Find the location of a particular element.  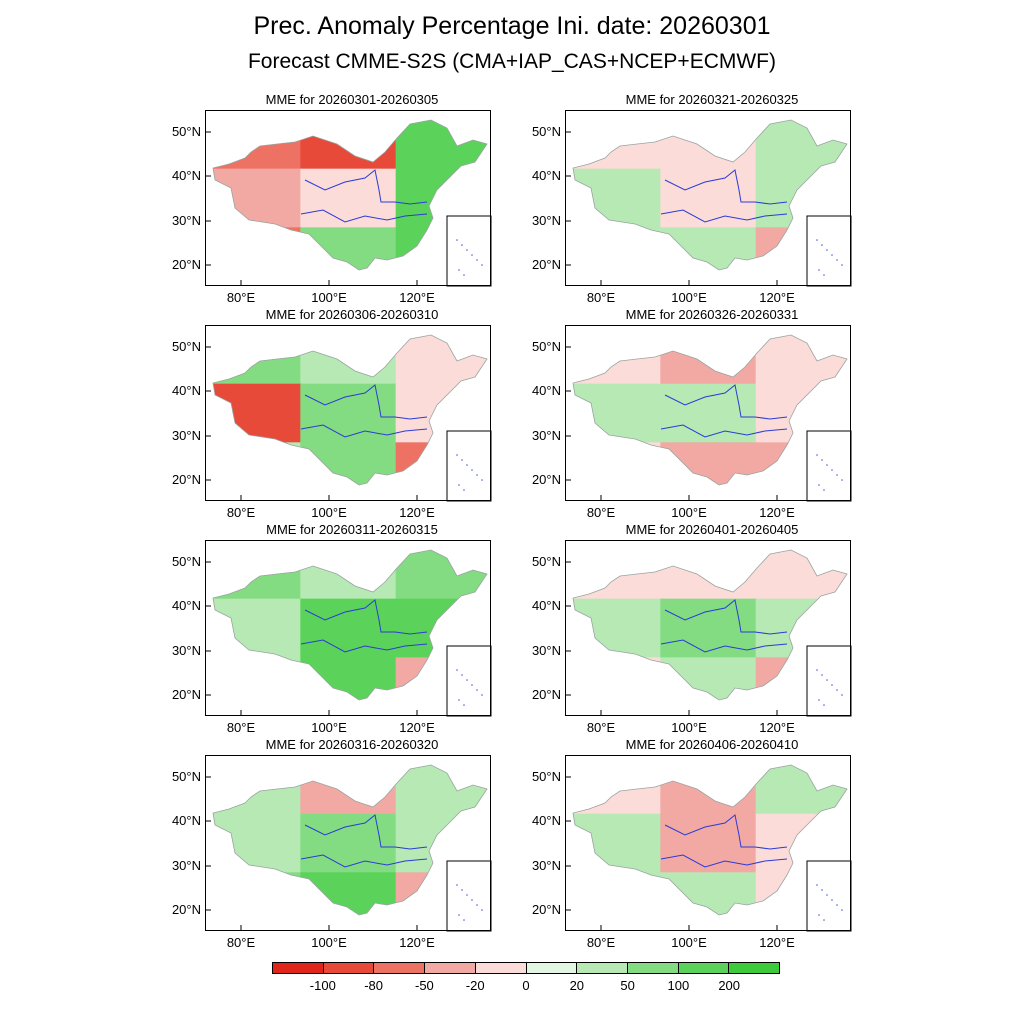

panel-title: MME for 20260311-20260315 is located at coordinates (352, 529).